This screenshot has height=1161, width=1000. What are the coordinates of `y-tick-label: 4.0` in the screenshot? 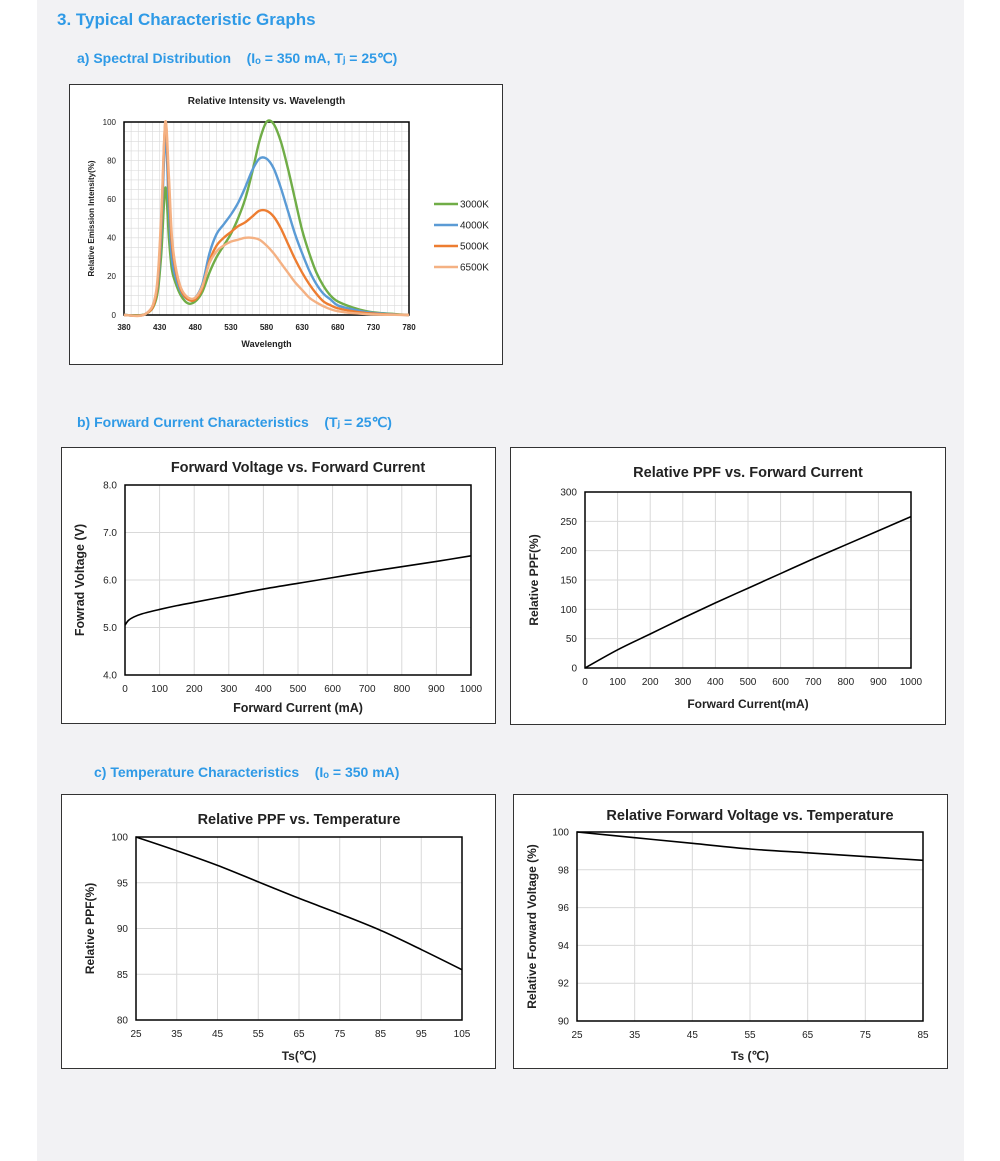 It's located at (110, 676).